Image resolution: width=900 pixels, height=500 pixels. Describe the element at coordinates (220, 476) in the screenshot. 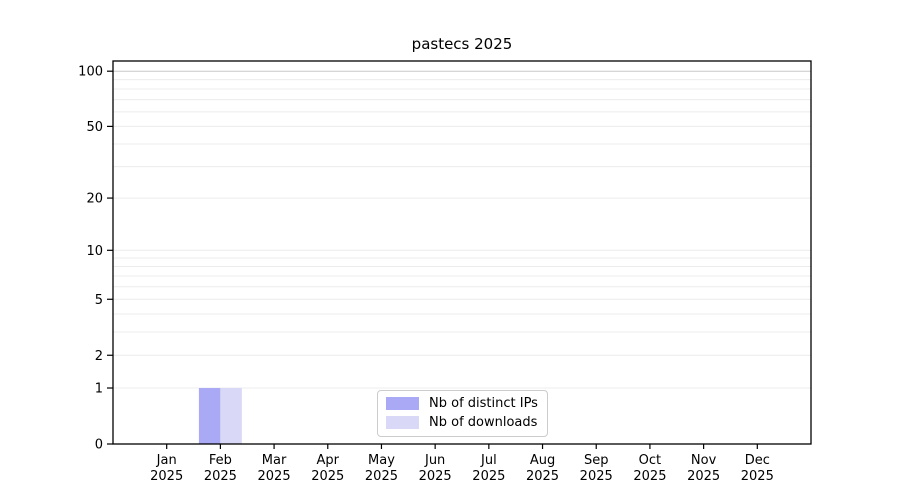

I see `x-tick-label-year-feb: 2025` at that location.